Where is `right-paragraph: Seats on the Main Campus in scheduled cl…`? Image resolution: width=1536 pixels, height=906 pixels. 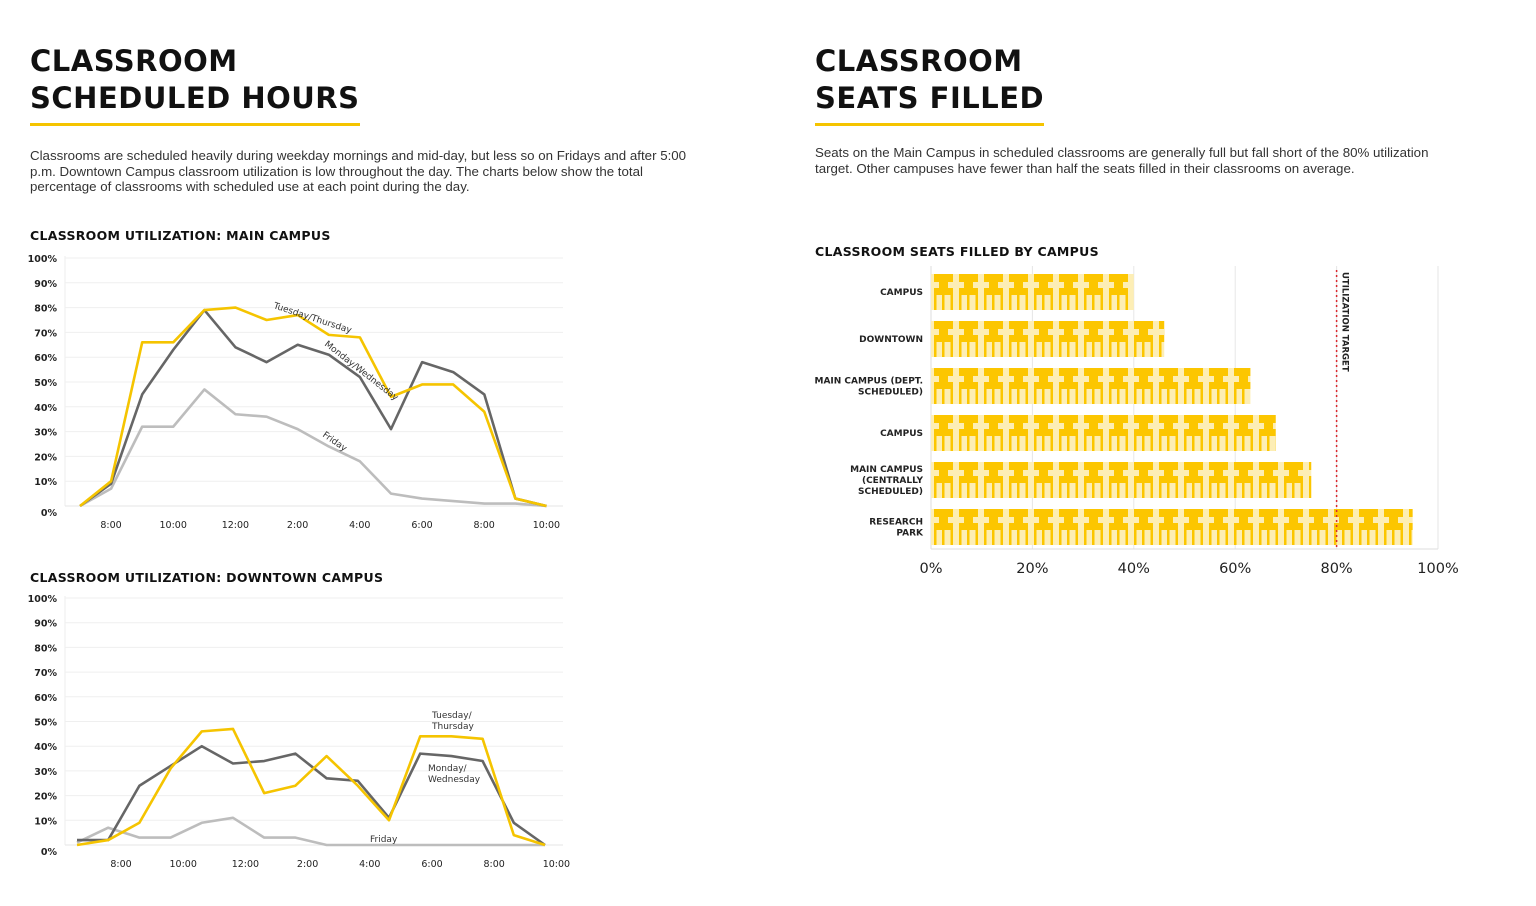
right-paragraph: Seats on the Main Campus in scheduled cl… is located at coordinates (1122, 160).